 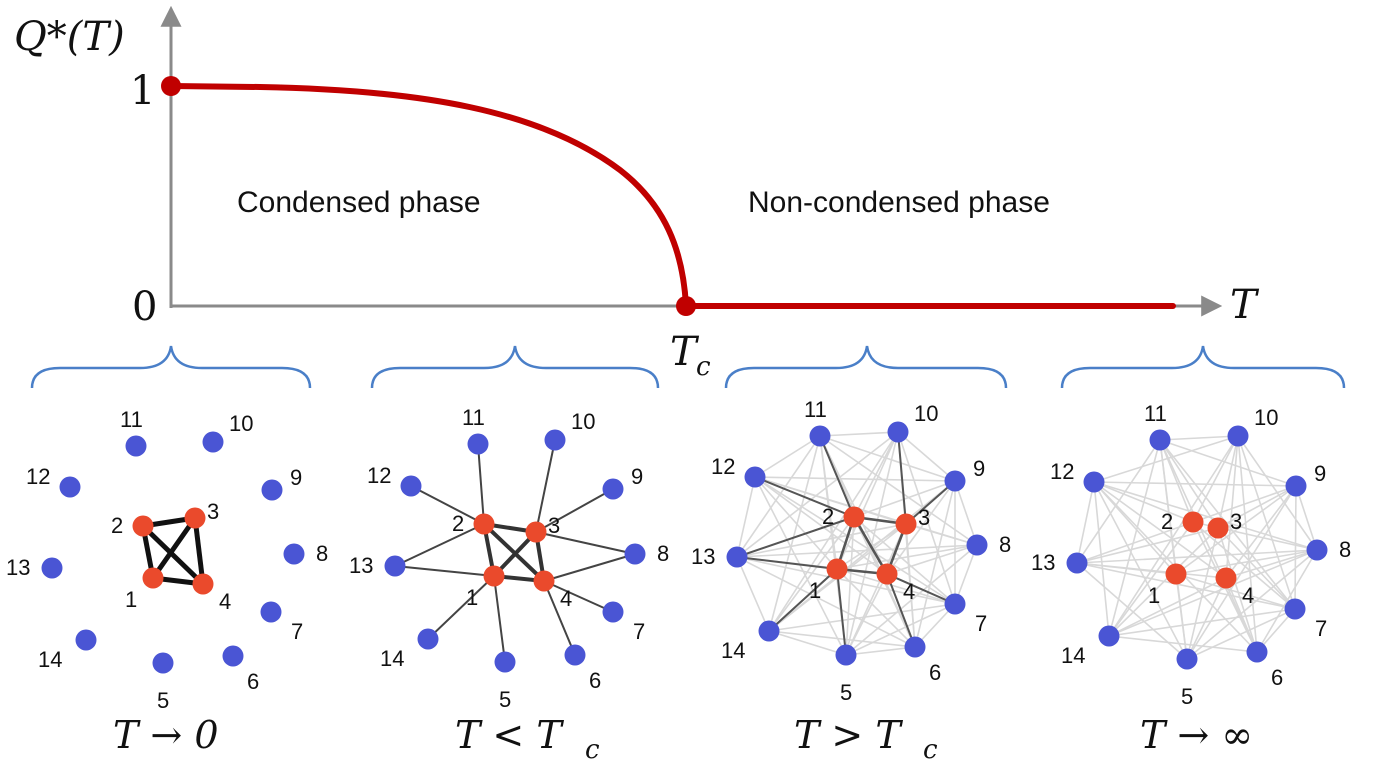 What do you see at coordinates (637, 476) in the screenshot?
I see `node-label: 9` at bounding box center [637, 476].